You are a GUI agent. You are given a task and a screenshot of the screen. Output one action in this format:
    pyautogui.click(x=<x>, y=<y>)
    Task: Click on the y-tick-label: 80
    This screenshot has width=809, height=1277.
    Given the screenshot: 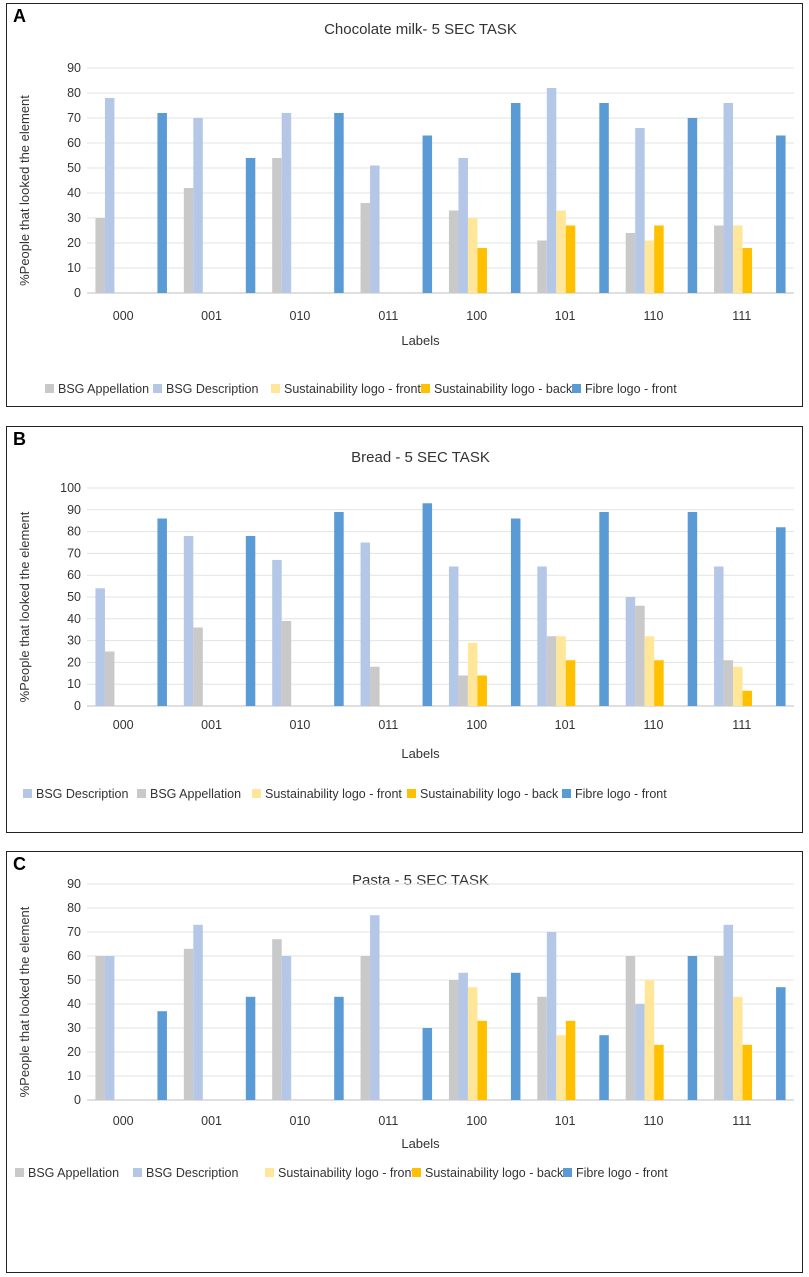 What is the action you would take?
    pyautogui.click(x=74, y=908)
    